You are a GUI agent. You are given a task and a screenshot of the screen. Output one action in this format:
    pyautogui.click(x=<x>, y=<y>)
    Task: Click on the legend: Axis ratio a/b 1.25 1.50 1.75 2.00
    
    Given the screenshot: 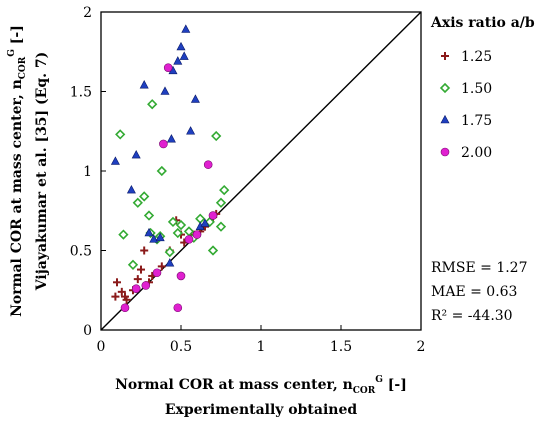 What is the action you would take?
    pyautogui.click(x=482, y=88)
    